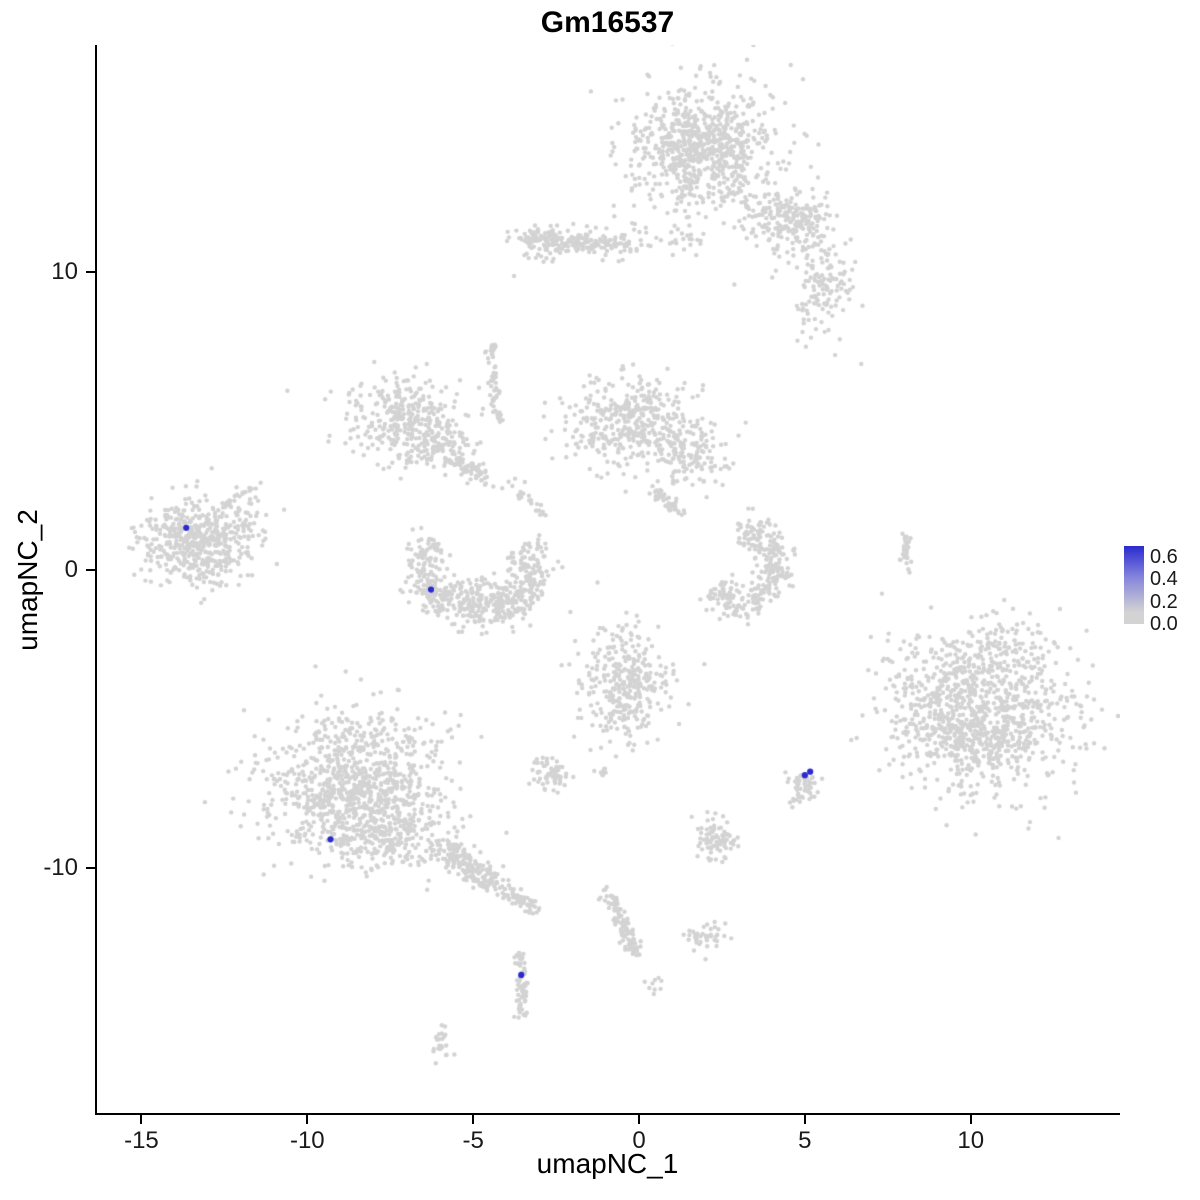 Image resolution: width=1200 pixels, height=1200 pixels. I want to click on x-tick-label: -5, so click(473, 1140).